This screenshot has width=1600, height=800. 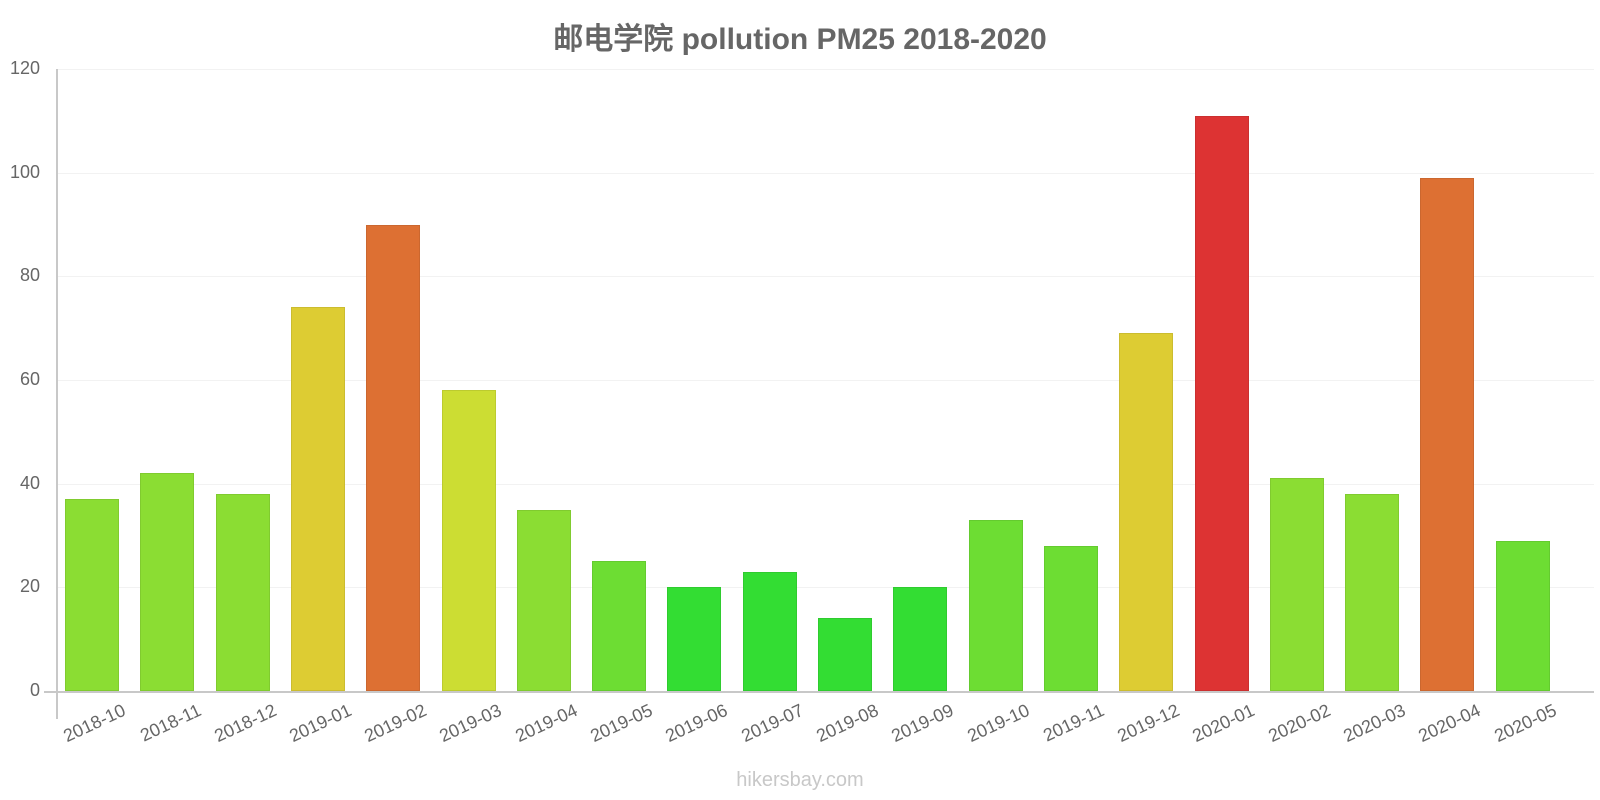 What do you see at coordinates (170, 723) in the screenshot?
I see `x-tick-label: 2018-11` at bounding box center [170, 723].